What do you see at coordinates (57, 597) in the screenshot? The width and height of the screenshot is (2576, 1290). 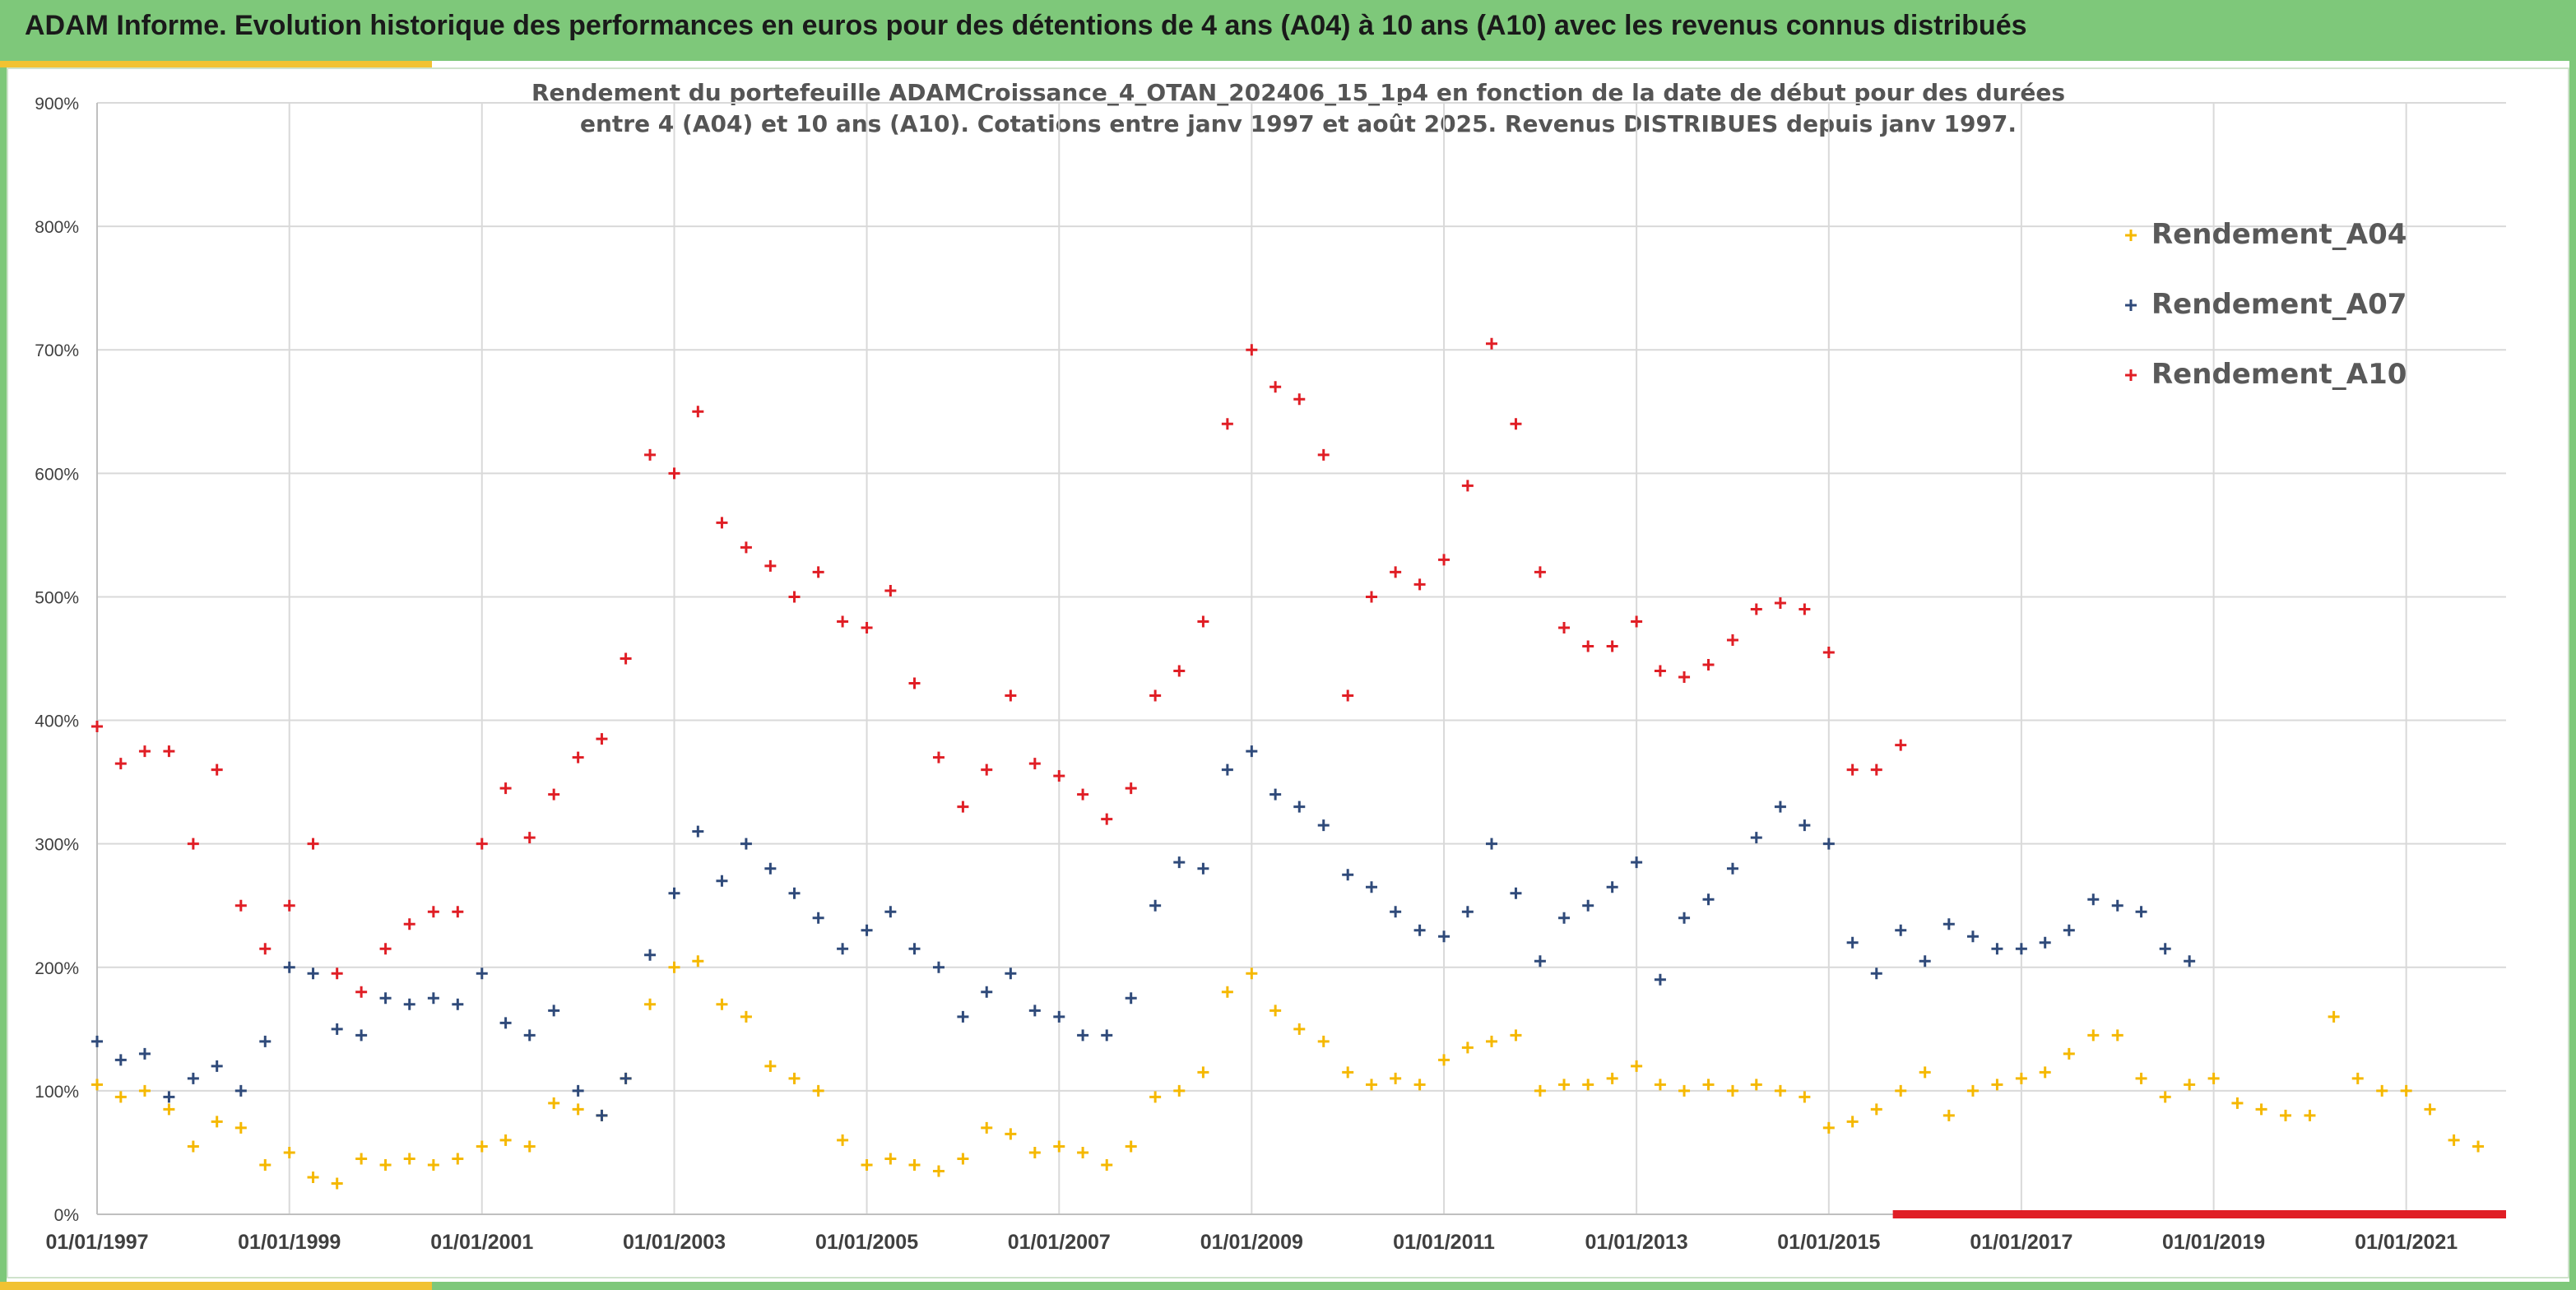 I see `y-tick-label: 500%` at bounding box center [57, 597].